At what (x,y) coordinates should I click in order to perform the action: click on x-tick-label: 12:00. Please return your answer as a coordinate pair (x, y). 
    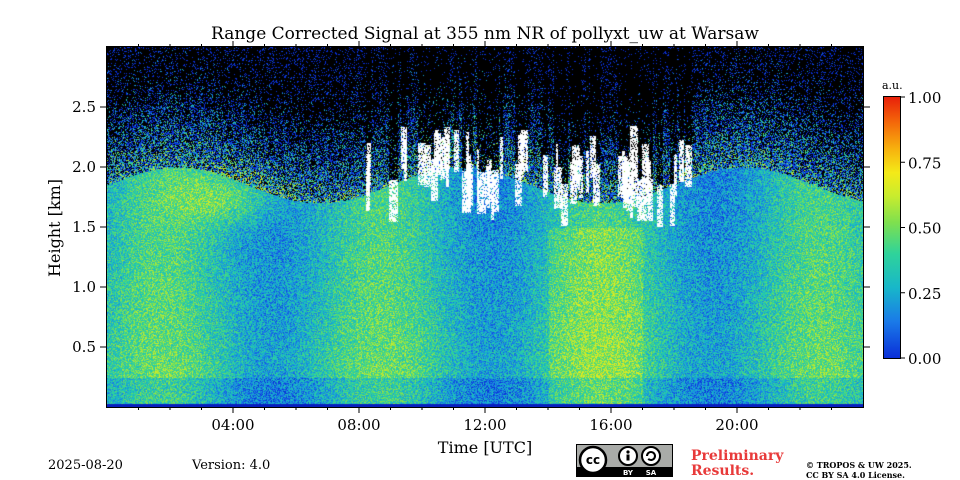
    Looking at the image, I should click on (484, 425).